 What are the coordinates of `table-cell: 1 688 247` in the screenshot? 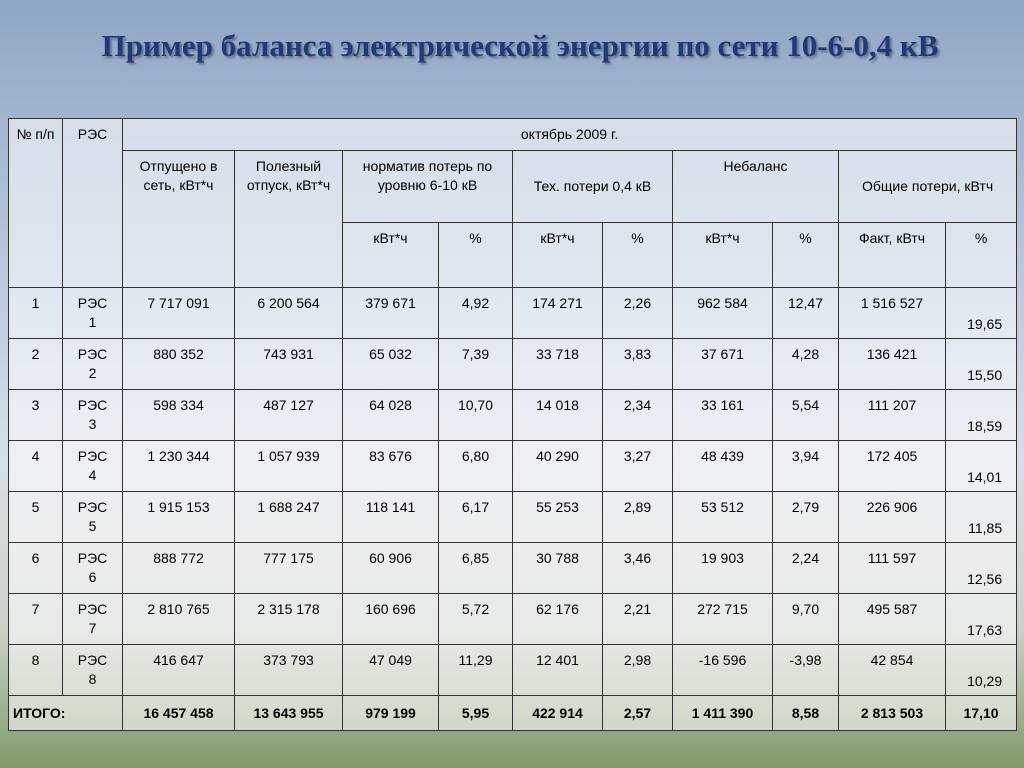 It's located at (288, 517).